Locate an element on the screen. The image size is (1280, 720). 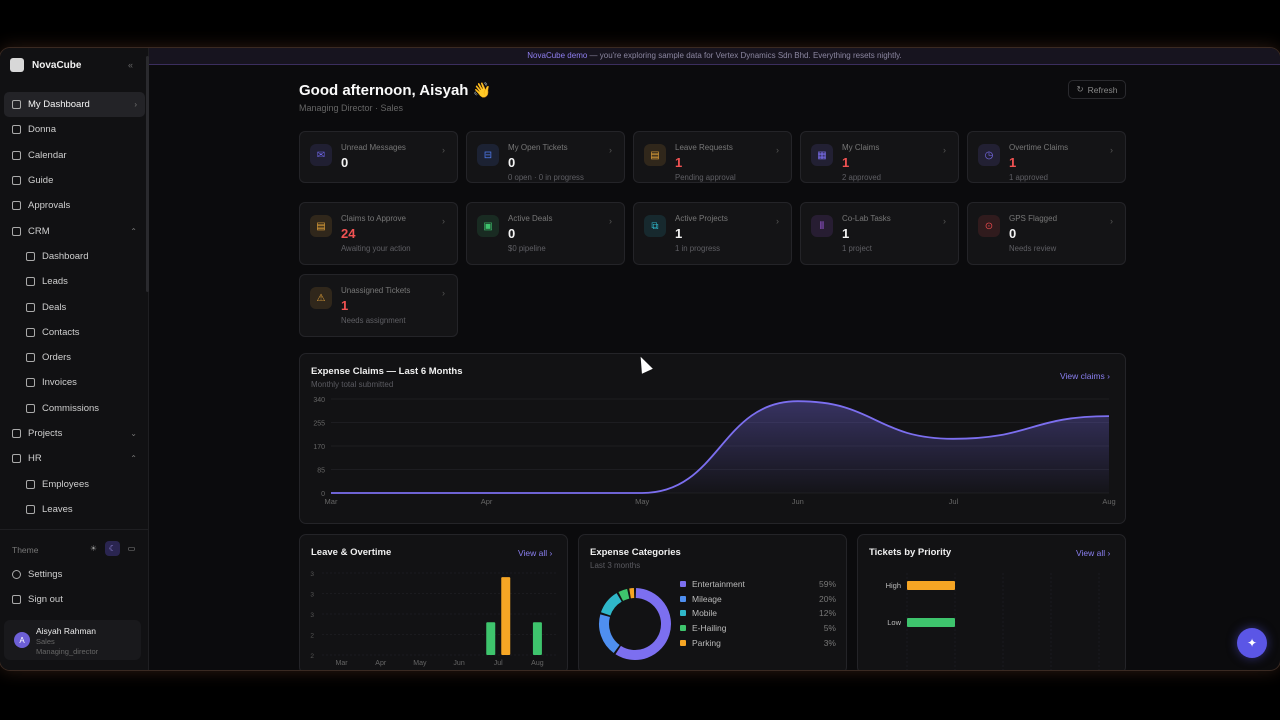
leave-chart-title: Leave & Overtime is located at coordinates (351, 552).